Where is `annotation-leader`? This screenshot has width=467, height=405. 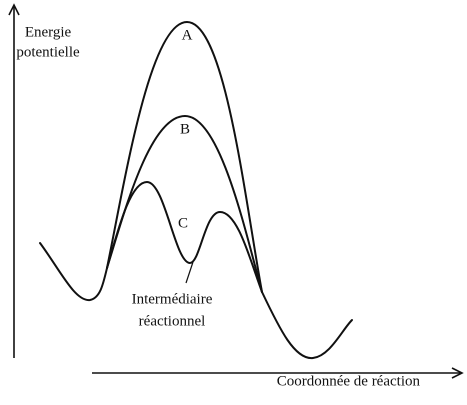
annotation-leader is located at coordinates (189, 272).